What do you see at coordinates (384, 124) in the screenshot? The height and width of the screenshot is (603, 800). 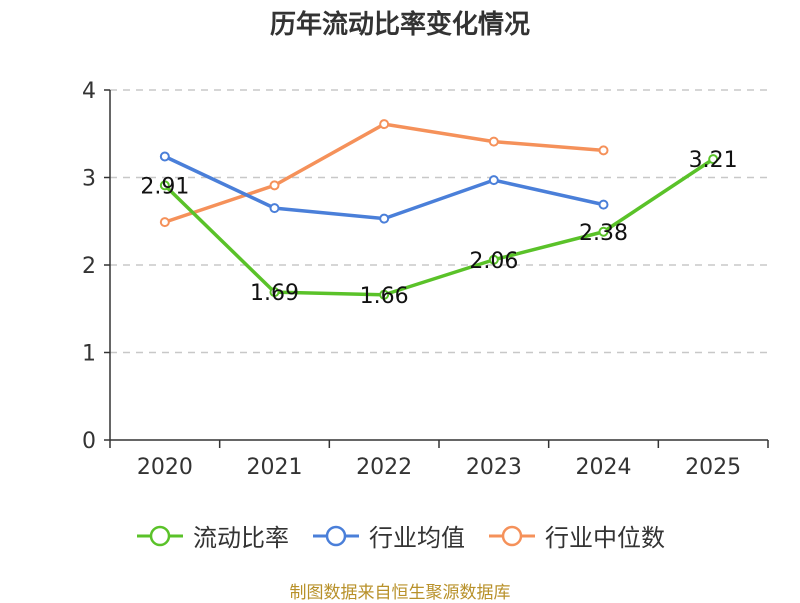 I see `data-point-行业中位数-2022` at bounding box center [384, 124].